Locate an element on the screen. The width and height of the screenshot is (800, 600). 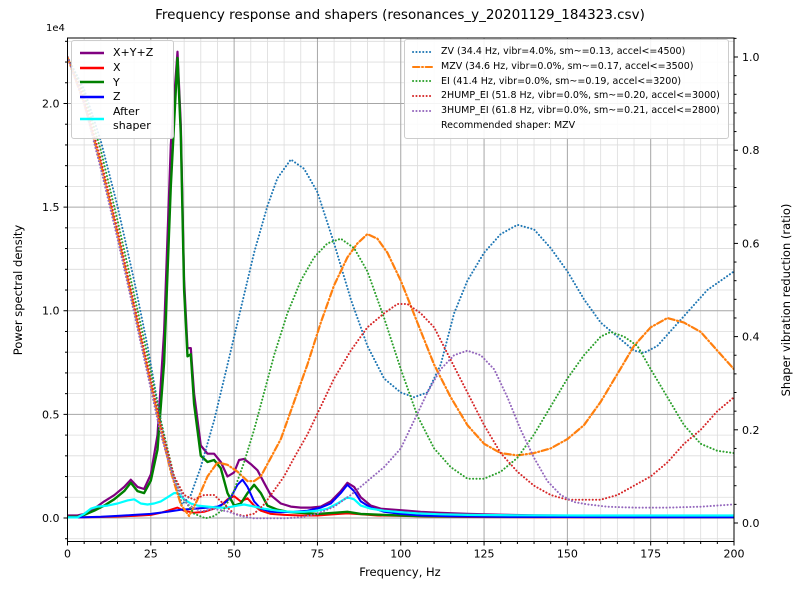
legend-note-recommended-shaper: Recommended shaper: MZV is located at coordinates (566, 126).